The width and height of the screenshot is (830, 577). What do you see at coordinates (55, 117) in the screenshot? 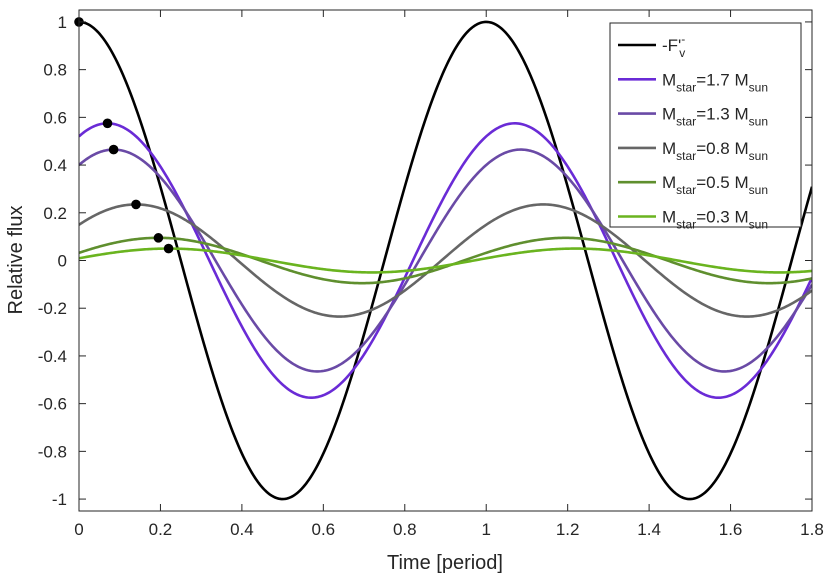
I see `y-tick-label: 0.6` at bounding box center [55, 117].